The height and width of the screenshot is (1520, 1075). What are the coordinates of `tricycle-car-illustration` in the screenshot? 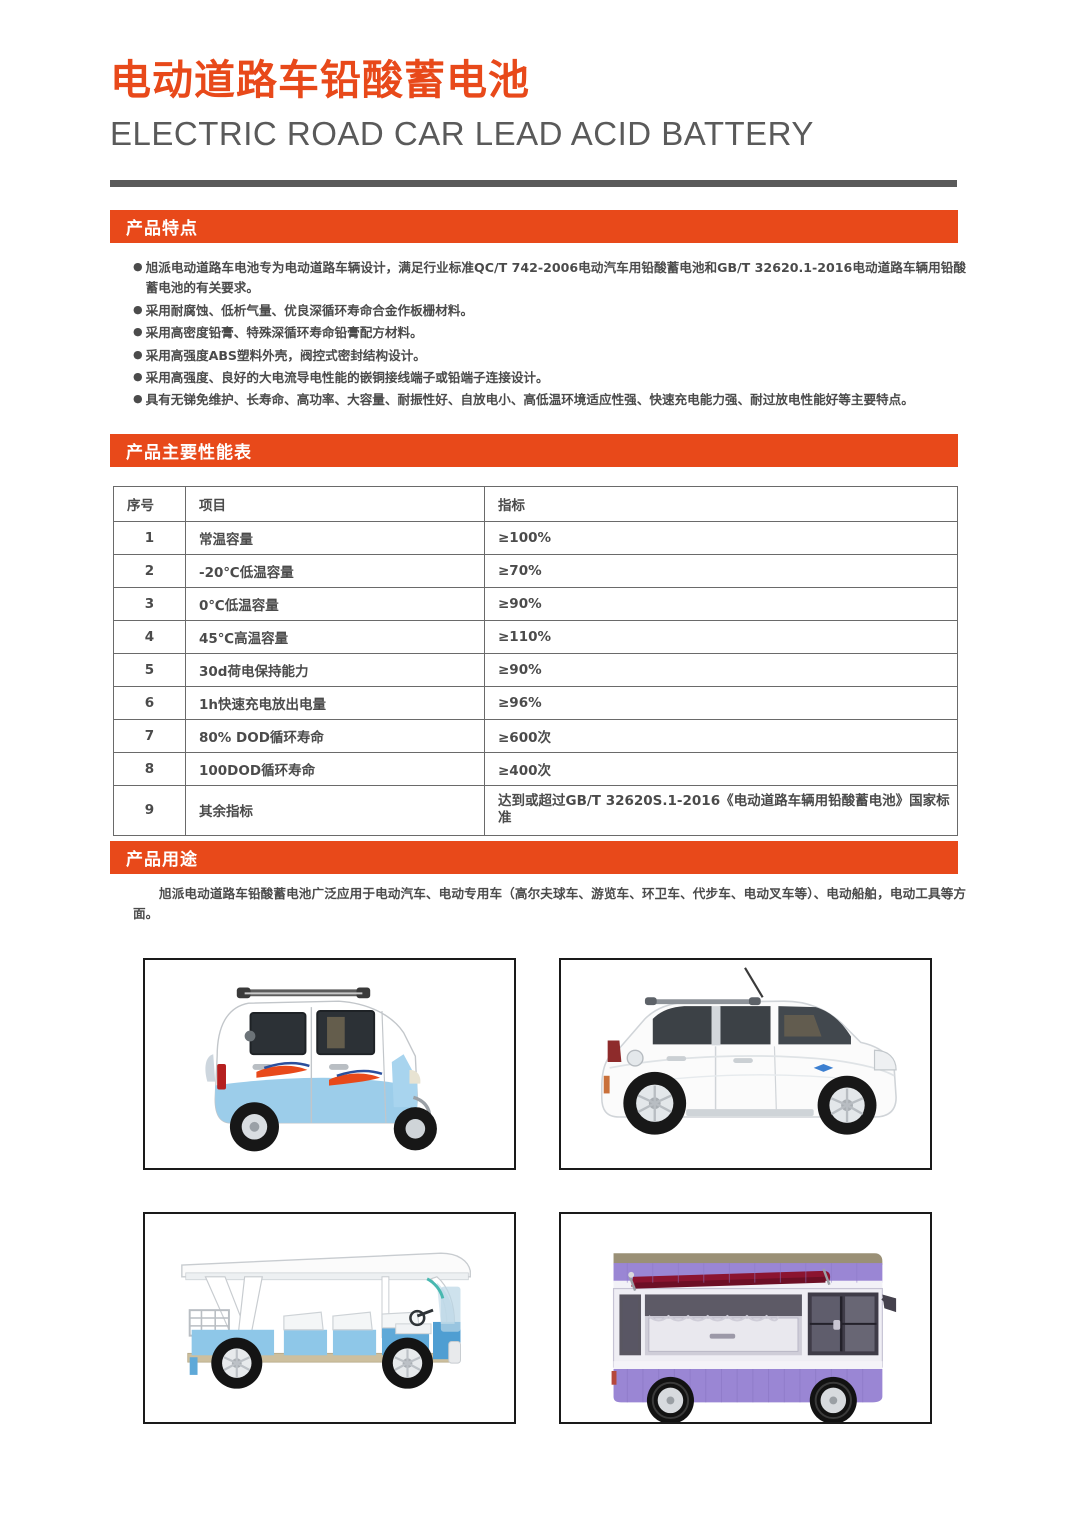 It's located at (321, 1069).